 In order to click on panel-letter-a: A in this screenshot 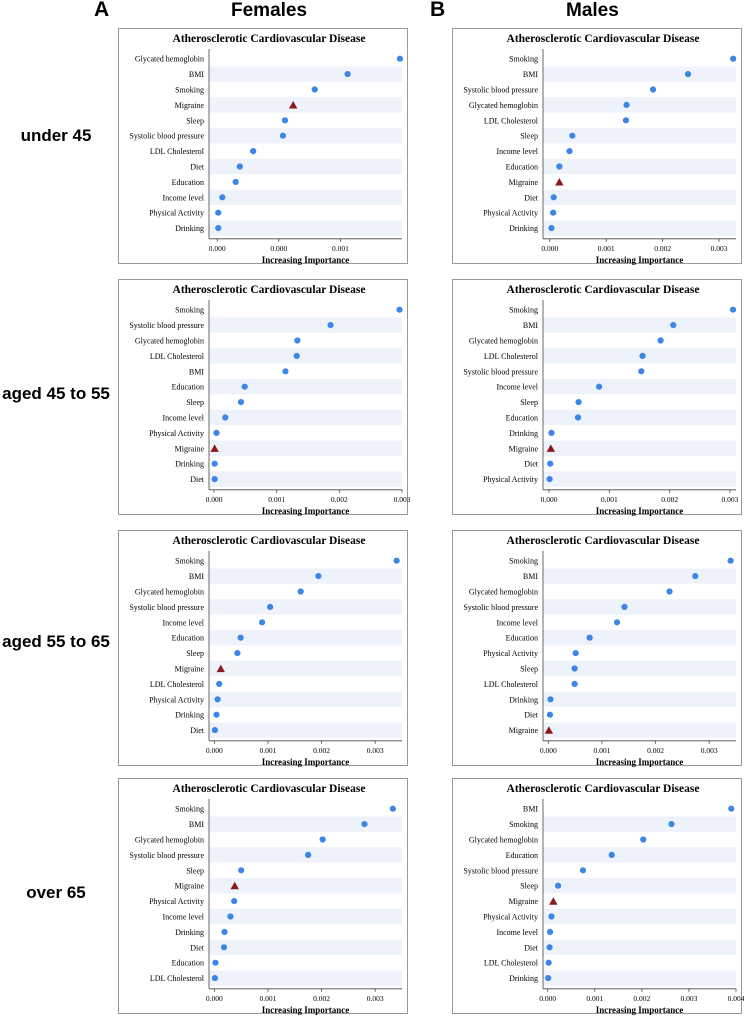, I will do `click(102, 10)`.